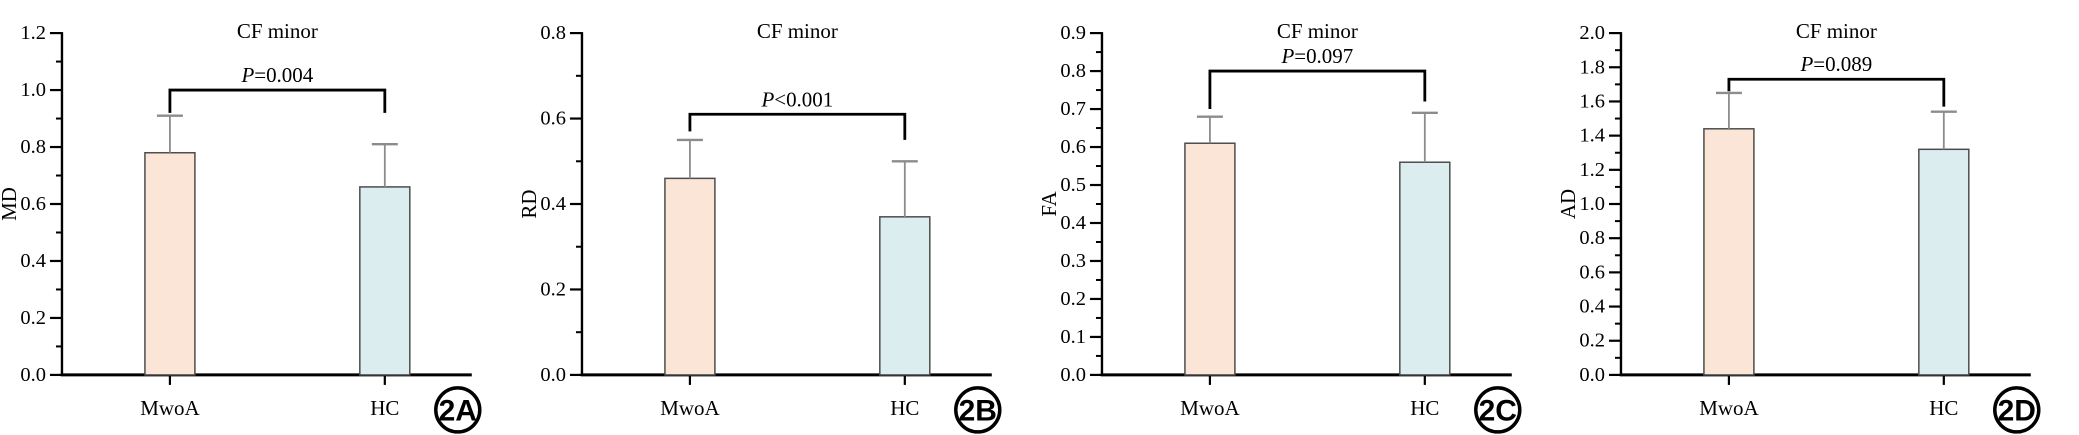 The height and width of the screenshot is (435, 2079). What do you see at coordinates (796, 99) in the screenshot?
I see `p-value-label: P<0.001` at bounding box center [796, 99].